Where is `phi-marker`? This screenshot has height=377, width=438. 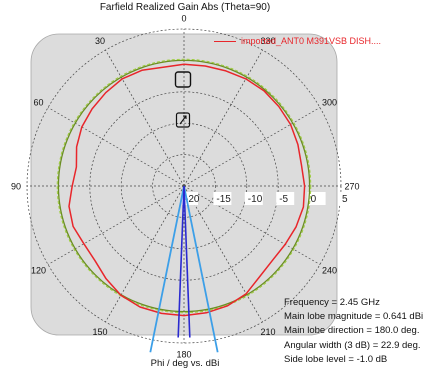
phi-marker is located at coordinates (183, 120).